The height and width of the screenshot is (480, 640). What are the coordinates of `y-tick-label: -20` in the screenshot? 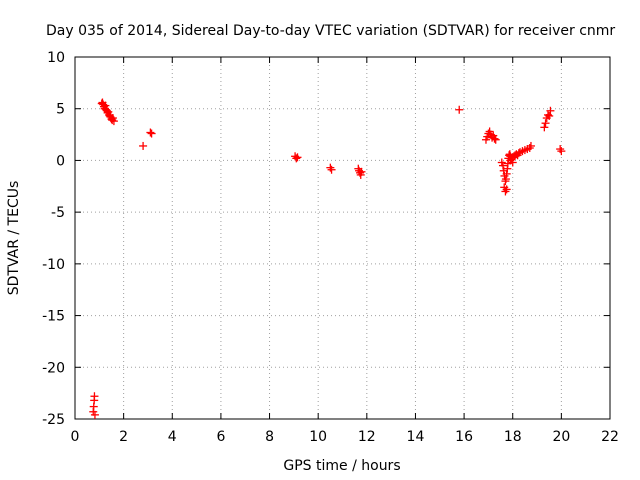 It's located at (53, 368).